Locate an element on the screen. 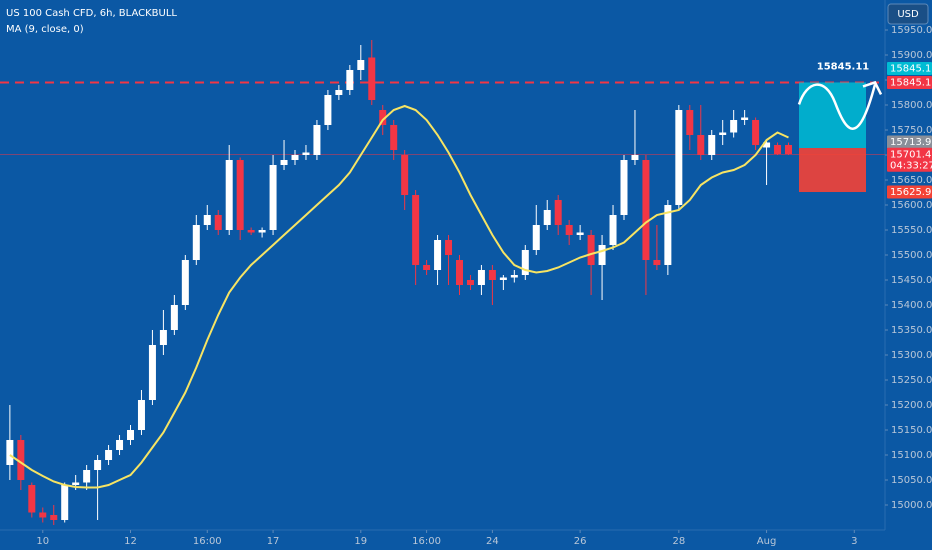 The width and height of the screenshot is (932, 550). x-tick-label: 28 is located at coordinates (678, 541).